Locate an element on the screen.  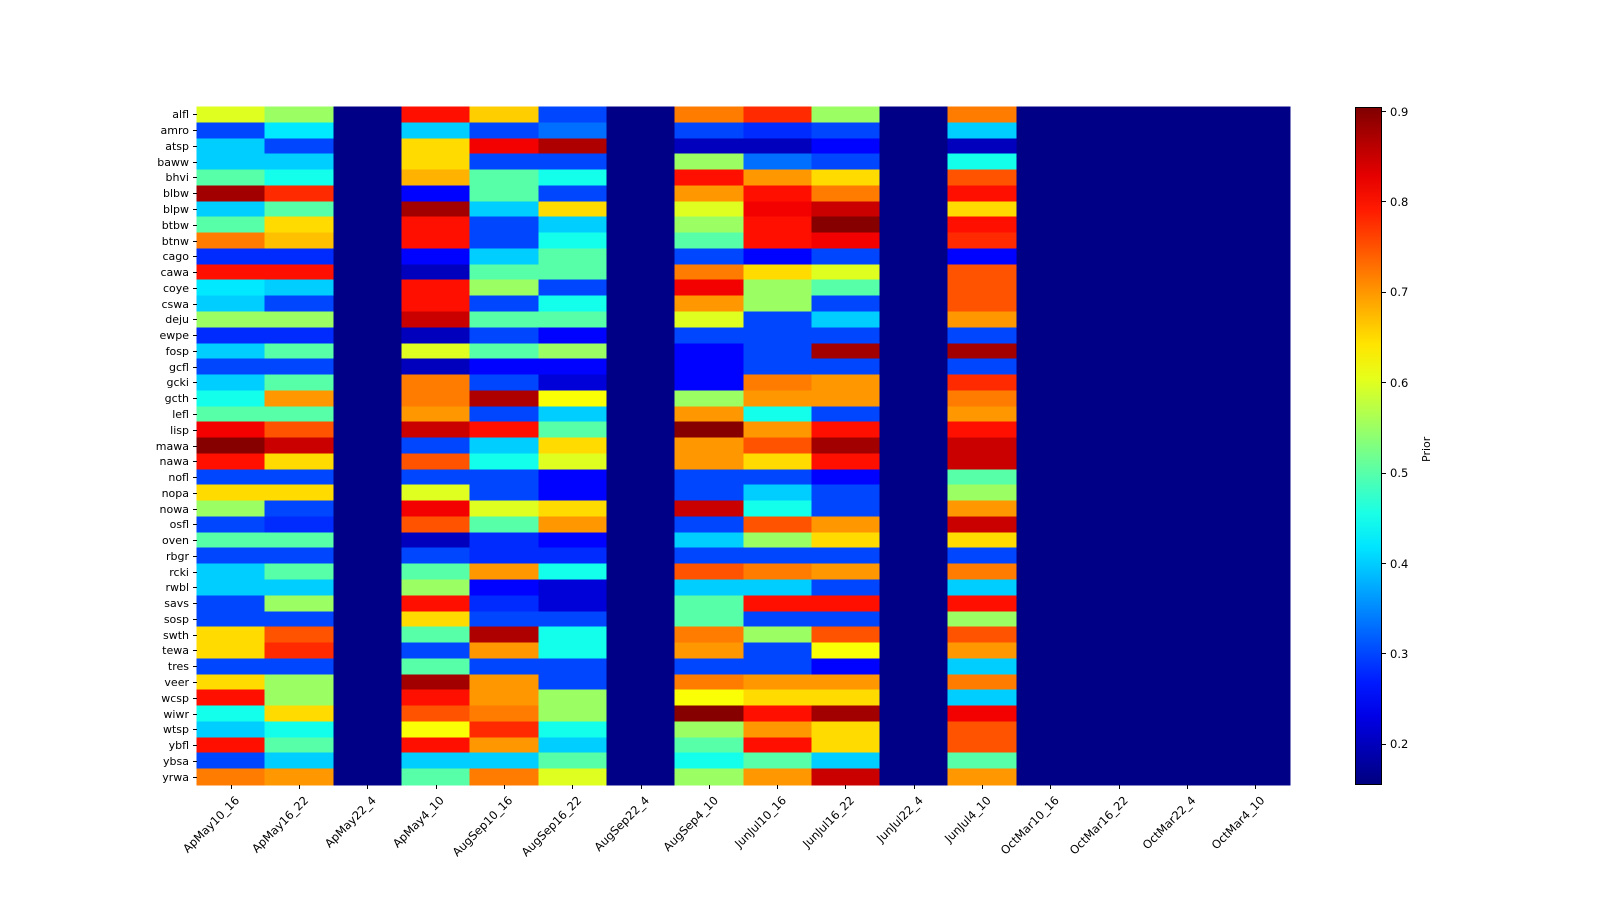
x-tick-label: JunJul4_10 is located at coordinates (967, 819).